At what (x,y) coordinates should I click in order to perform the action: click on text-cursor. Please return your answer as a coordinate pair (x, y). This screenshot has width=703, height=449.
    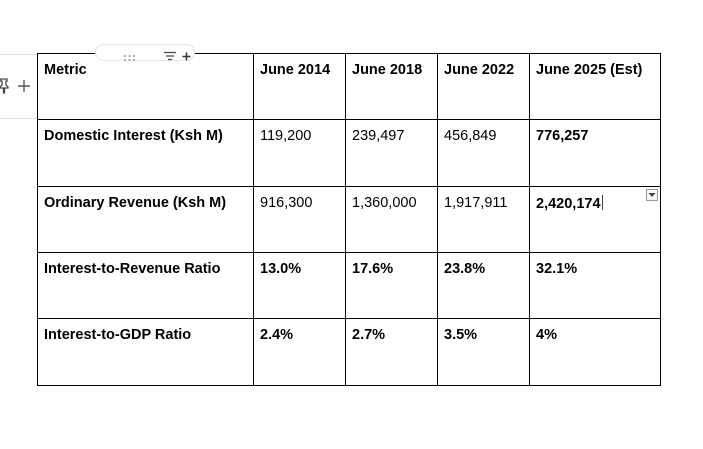
    Looking at the image, I should click on (602, 202).